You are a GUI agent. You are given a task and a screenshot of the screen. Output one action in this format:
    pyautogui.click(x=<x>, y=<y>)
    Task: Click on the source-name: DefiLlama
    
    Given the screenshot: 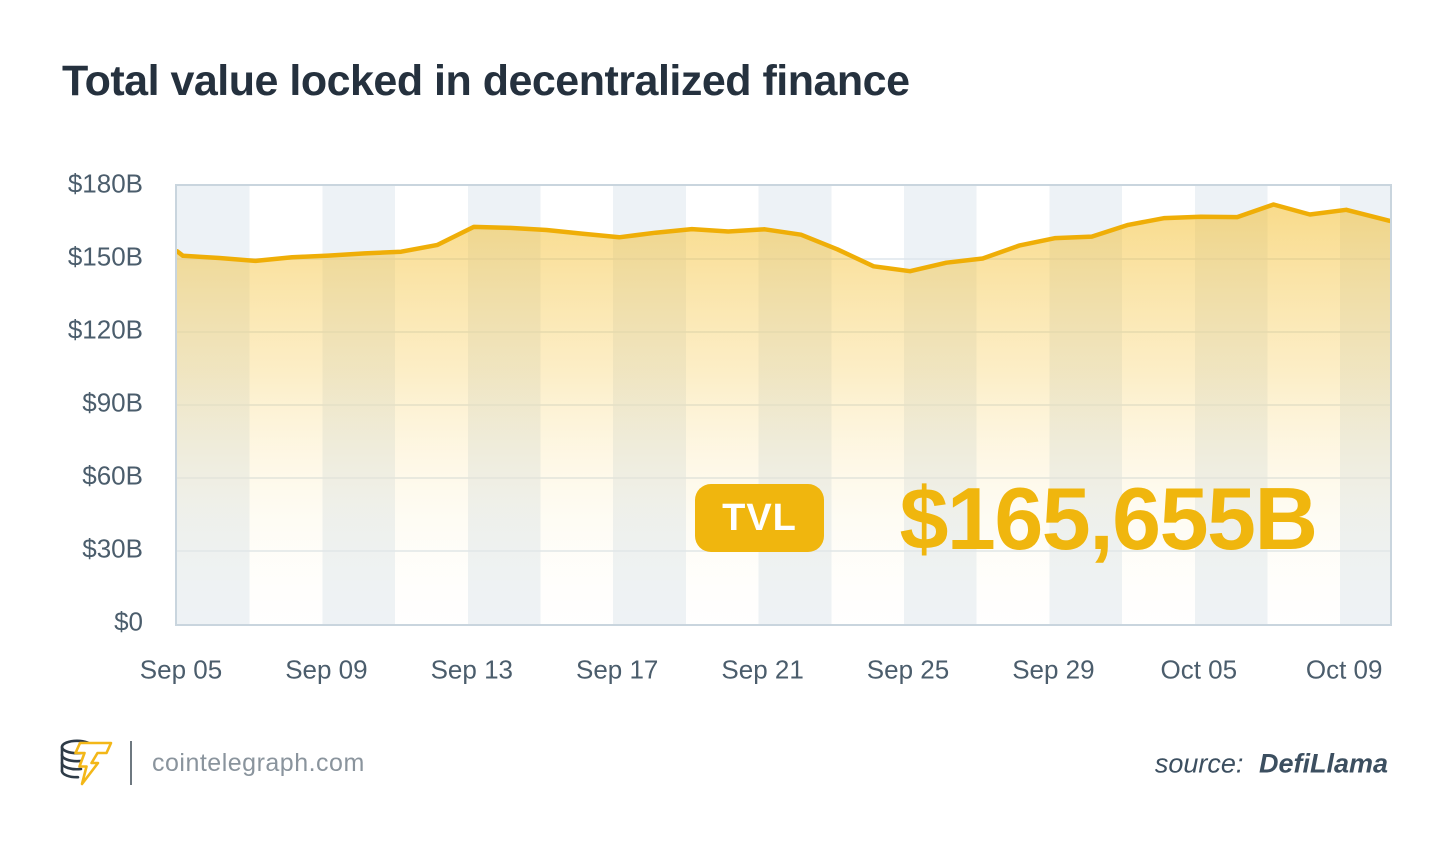 What is the action you would take?
    pyautogui.click(x=1323, y=763)
    